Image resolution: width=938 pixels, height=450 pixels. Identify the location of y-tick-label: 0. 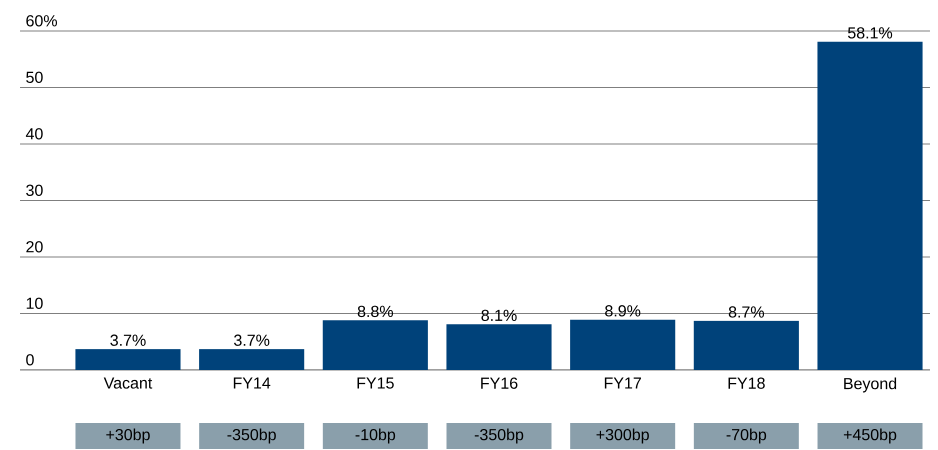
(30, 360).